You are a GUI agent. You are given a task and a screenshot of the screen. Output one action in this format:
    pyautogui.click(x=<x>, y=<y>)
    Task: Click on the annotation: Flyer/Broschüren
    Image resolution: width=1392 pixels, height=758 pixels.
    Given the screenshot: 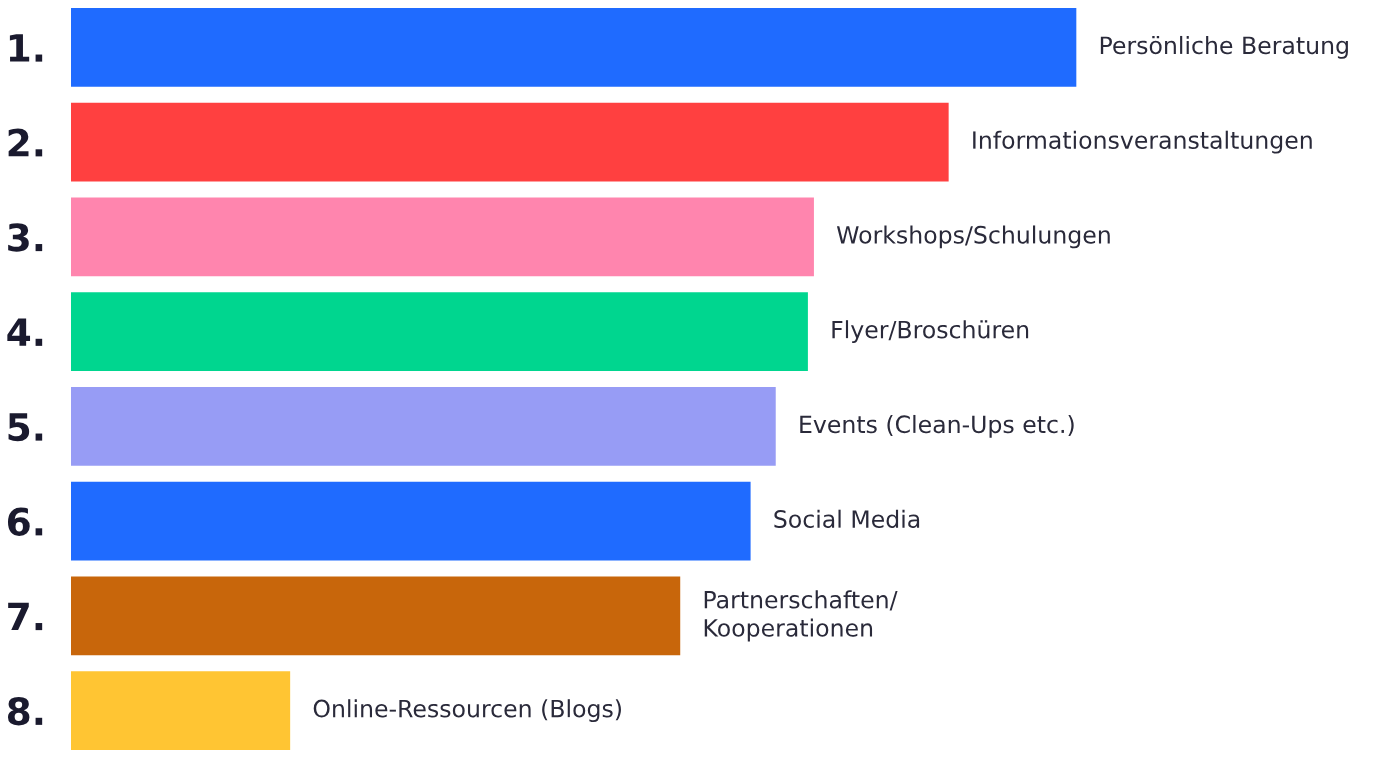 What is the action you would take?
    pyautogui.click(x=930, y=332)
    